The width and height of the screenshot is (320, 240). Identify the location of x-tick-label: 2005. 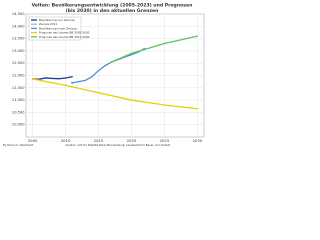
(33, 140).